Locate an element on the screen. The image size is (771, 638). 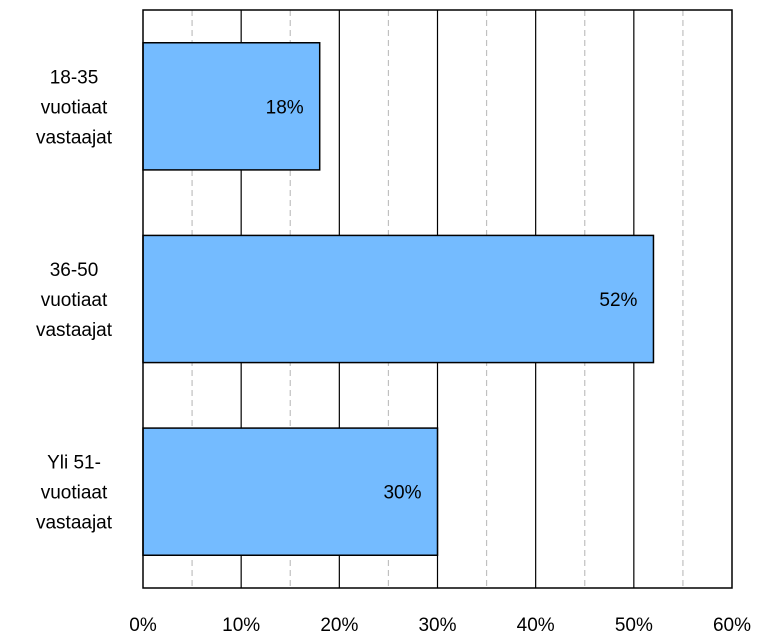
x-tick-label: 30% is located at coordinates (437, 624).